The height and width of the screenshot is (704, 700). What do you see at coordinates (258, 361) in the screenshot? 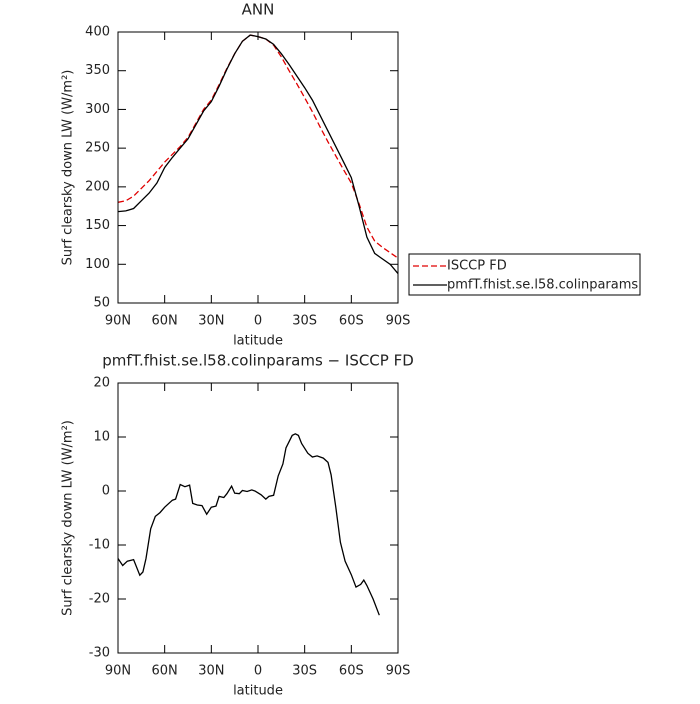
I see `chart-title: pmfT.fhist.se.l58.colinparams − ISCCP FD` at bounding box center [258, 361].